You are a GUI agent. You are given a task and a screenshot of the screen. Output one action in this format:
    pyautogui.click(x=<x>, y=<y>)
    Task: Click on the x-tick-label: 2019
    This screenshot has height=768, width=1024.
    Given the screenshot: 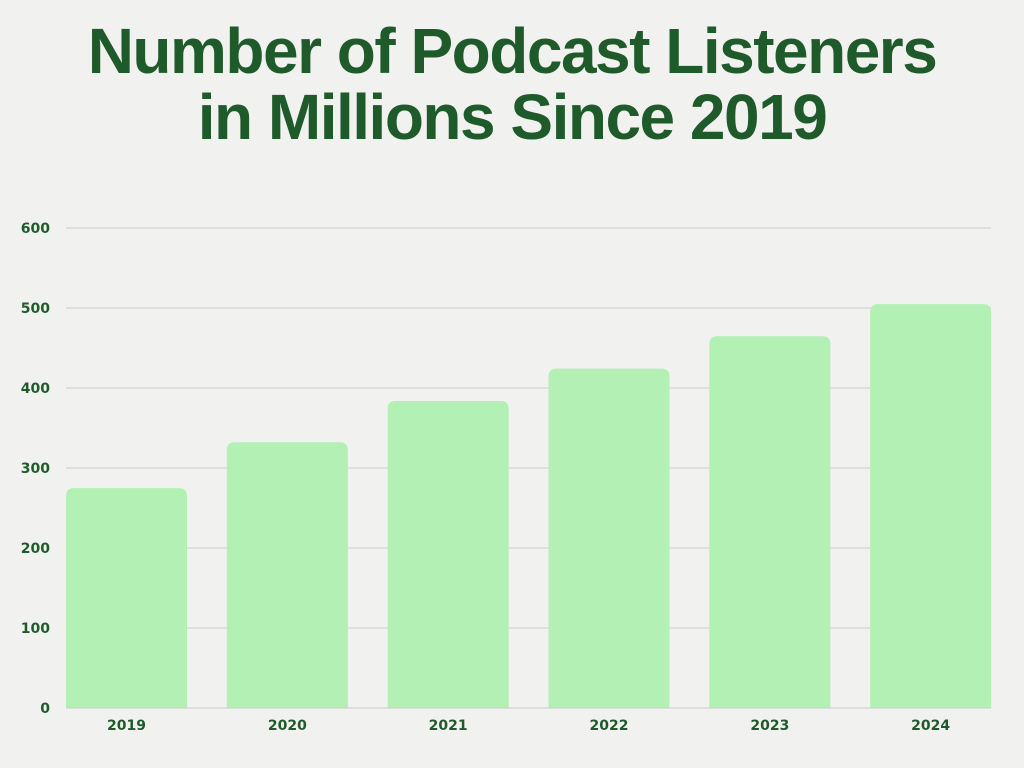 What is the action you would take?
    pyautogui.click(x=126, y=726)
    